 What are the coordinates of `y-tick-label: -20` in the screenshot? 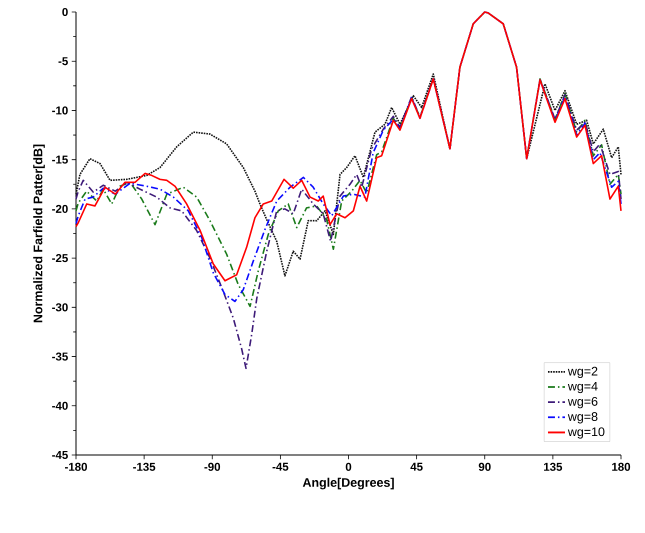 It's located at (60, 208).